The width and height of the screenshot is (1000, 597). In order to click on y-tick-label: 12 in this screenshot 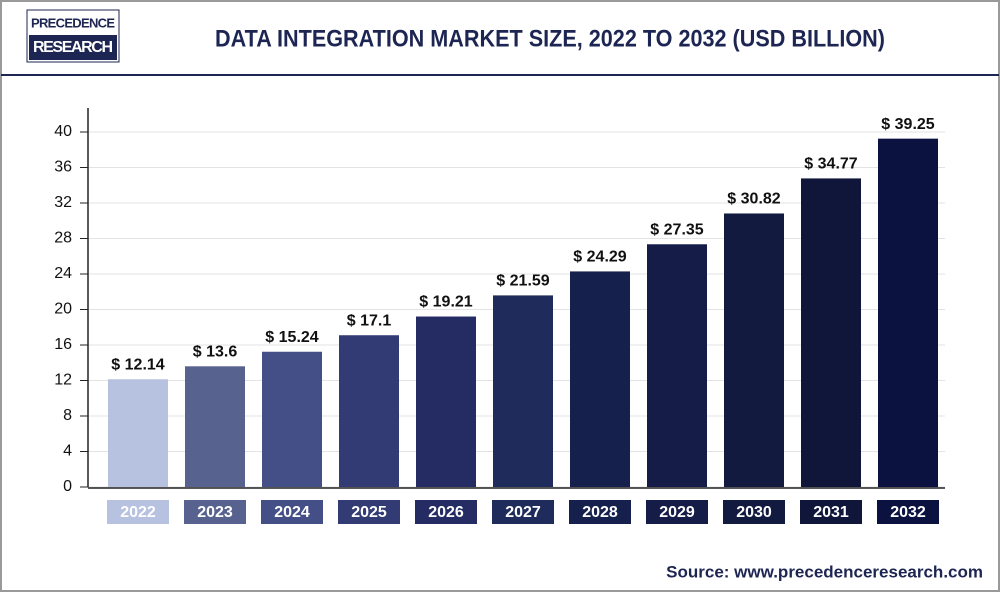, I will do `click(63, 380)`.